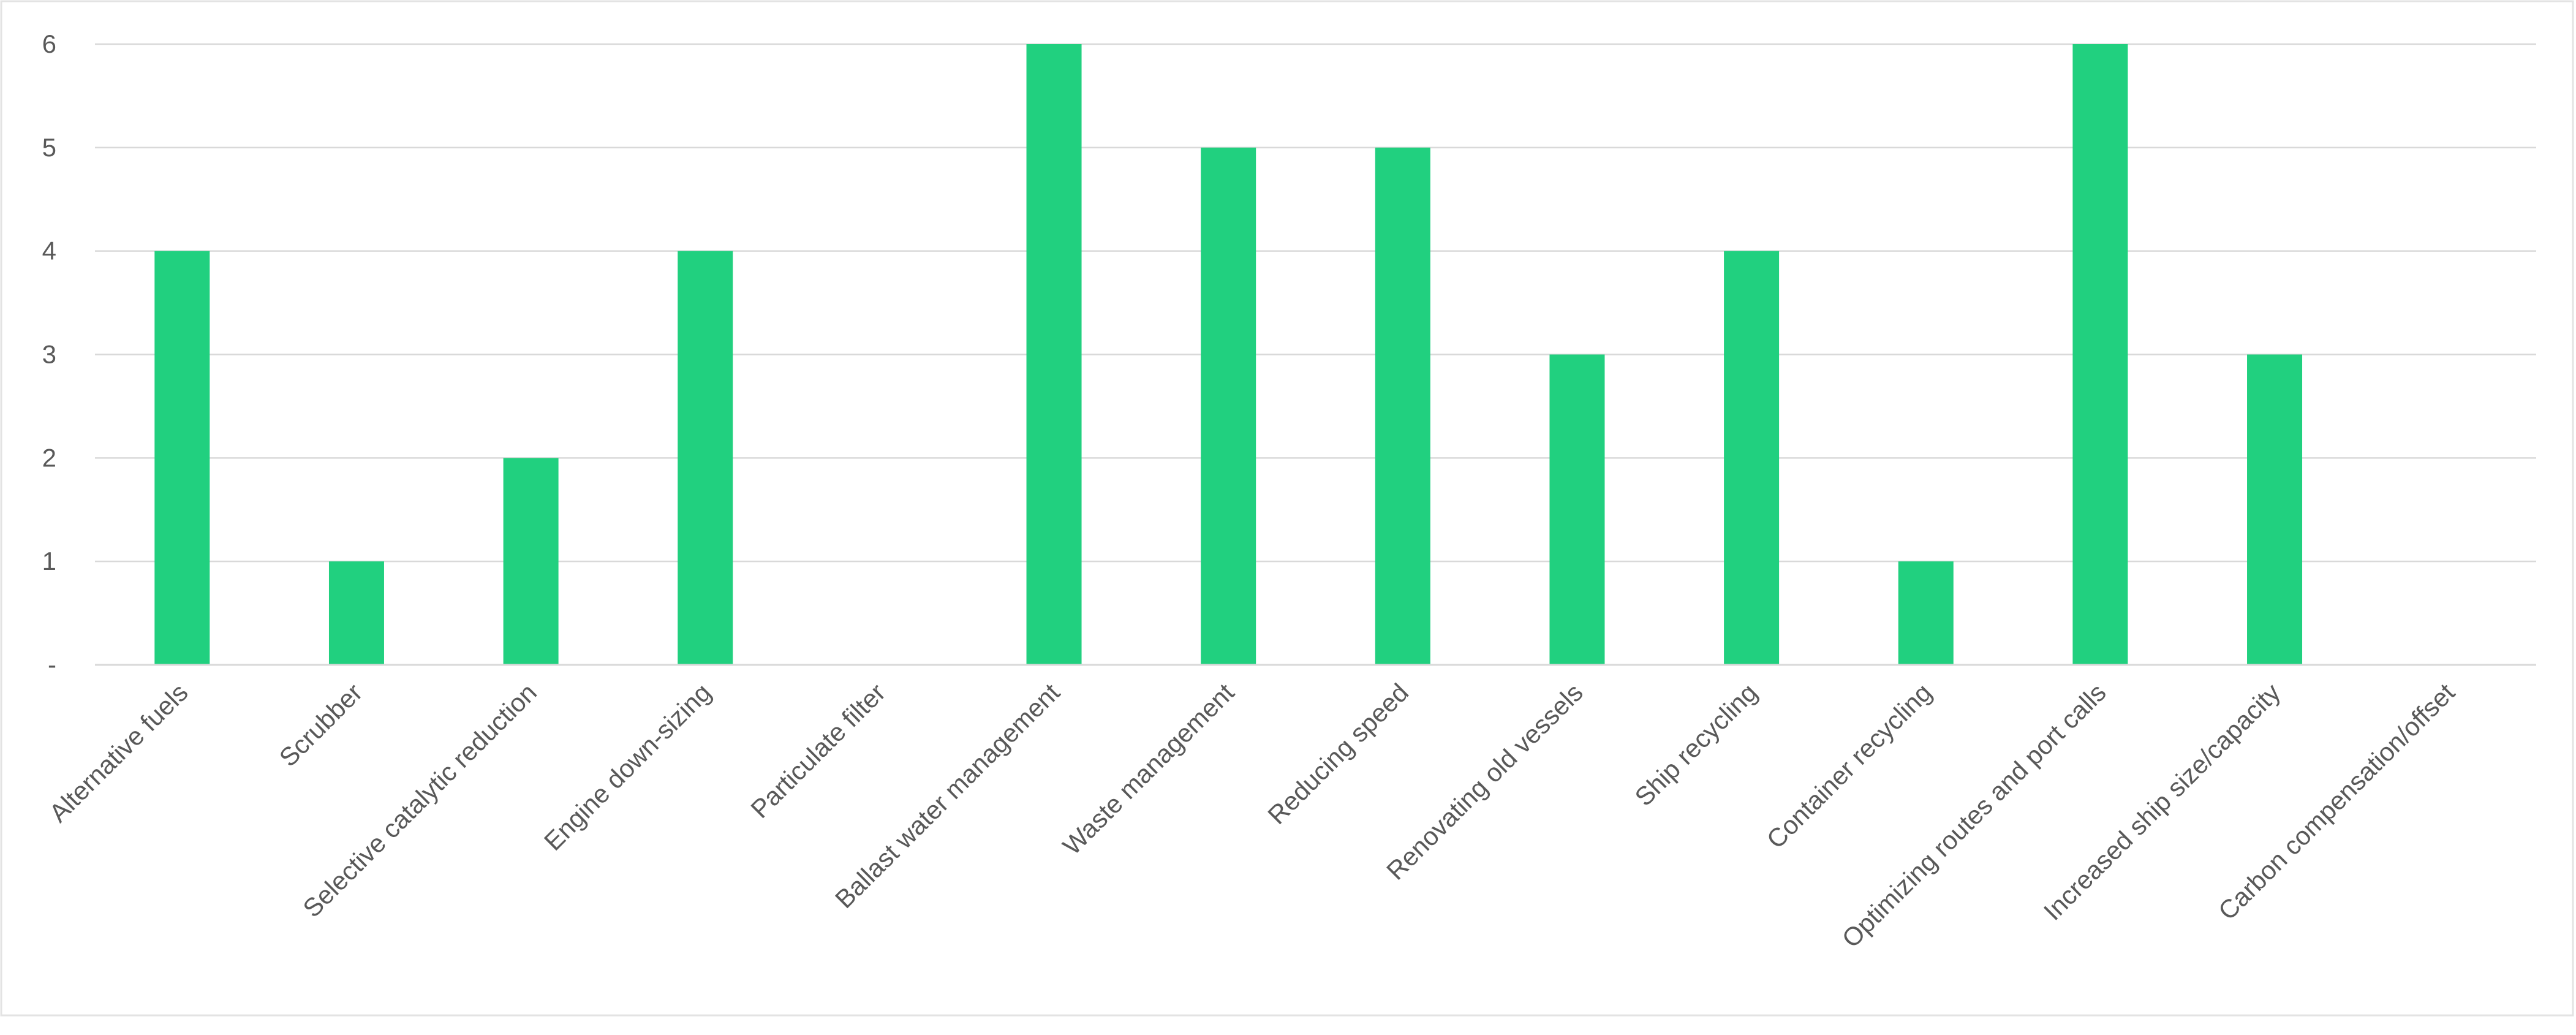  I want to click on x-category-label: Scrubber, so click(321, 725).